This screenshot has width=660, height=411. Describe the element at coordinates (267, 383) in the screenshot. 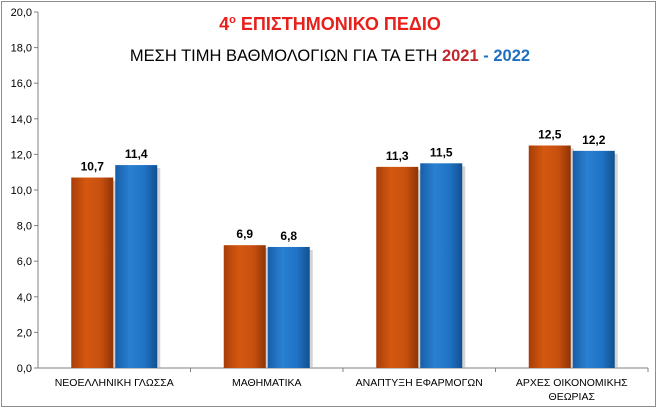

I see `x-category-label: ΜΑΘΗΜΑΤΙΚΑ` at that location.